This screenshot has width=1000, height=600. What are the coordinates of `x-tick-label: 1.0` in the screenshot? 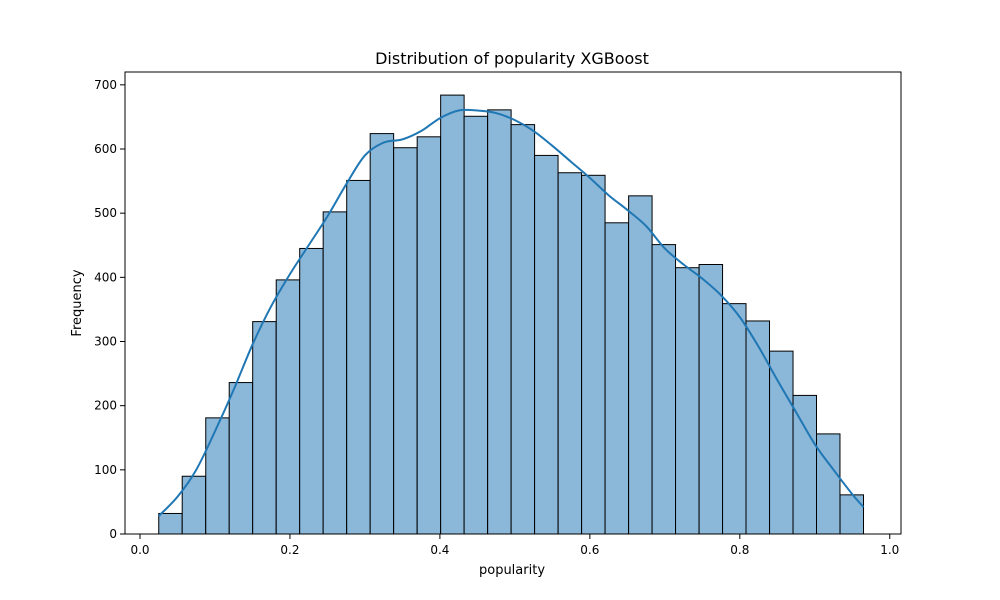 It's located at (889, 550).